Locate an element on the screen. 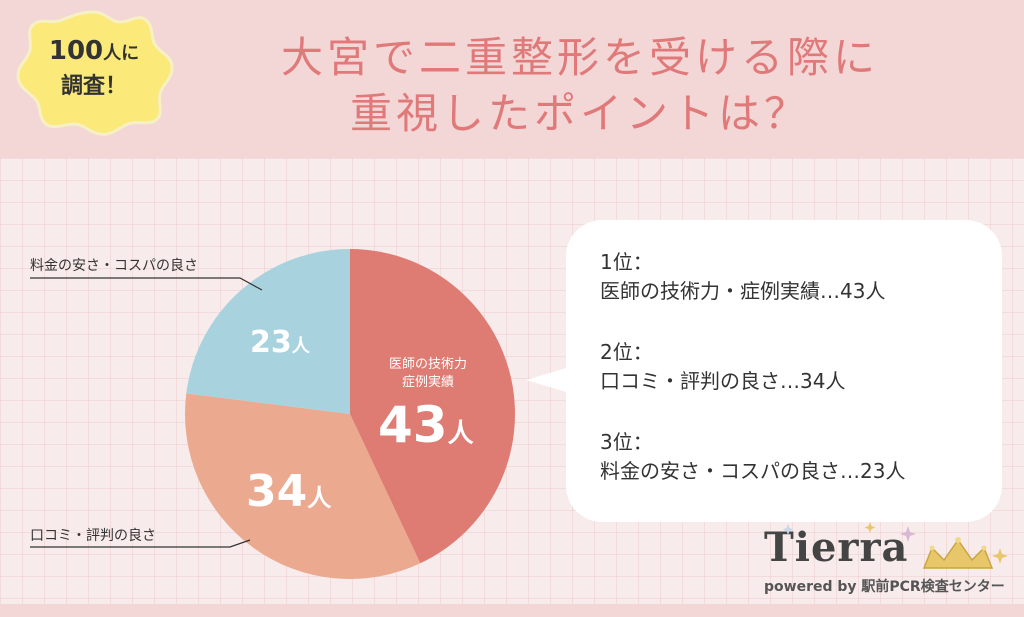 The width and height of the screenshot is (1024, 617). logo-subtitle: powered by 駅前PCR検査センター is located at coordinates (884, 587).